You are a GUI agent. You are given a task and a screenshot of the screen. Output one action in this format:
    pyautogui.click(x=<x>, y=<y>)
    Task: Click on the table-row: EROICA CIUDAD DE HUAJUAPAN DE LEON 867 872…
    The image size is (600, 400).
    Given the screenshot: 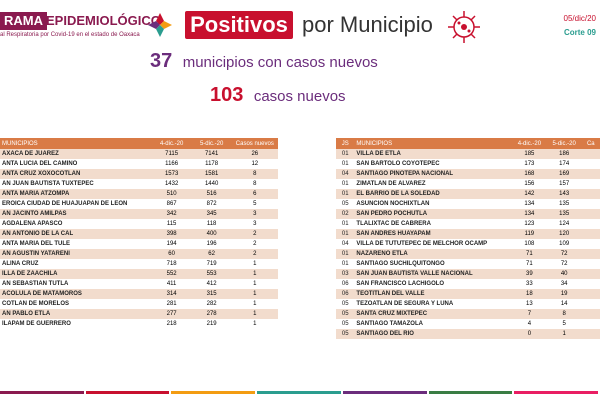 What is the action you would take?
    pyautogui.click(x=139, y=204)
    